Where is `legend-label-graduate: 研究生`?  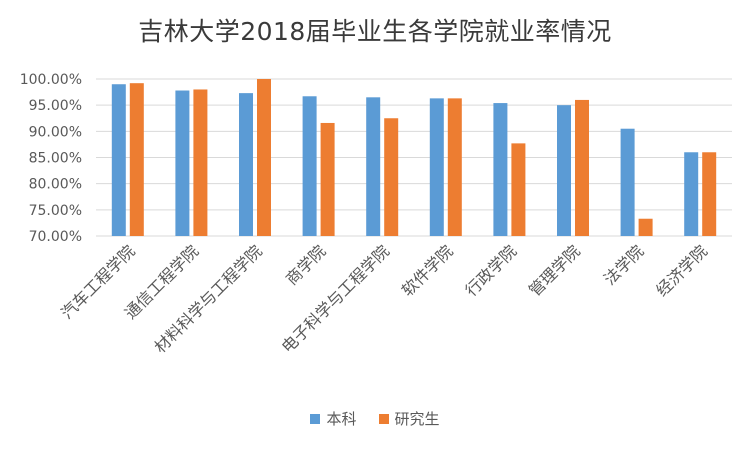
legend-label-graduate: 研究生 is located at coordinates (417, 419).